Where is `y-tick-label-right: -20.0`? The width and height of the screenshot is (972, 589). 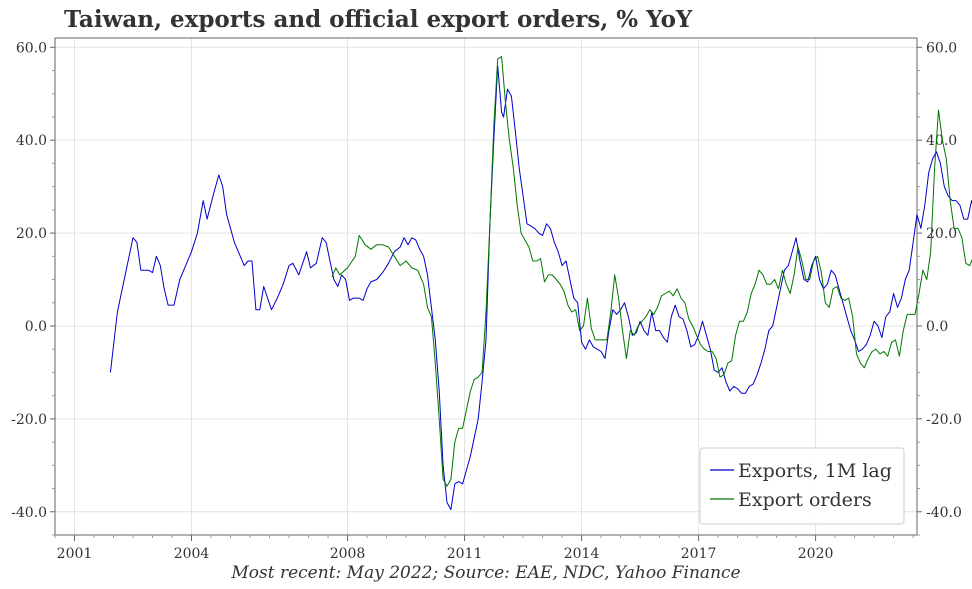
y-tick-label-right: -20.0 is located at coordinates (944, 420).